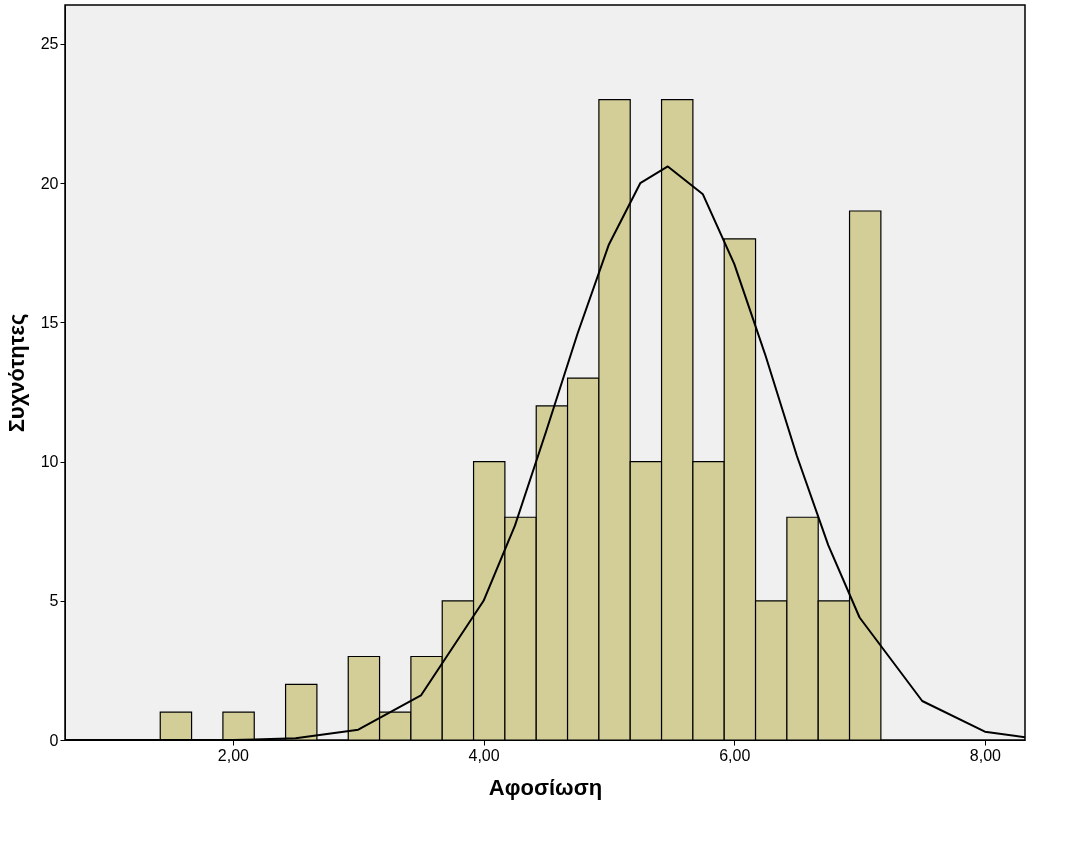  I want to click on y-tick-label: 10, so click(49, 462).